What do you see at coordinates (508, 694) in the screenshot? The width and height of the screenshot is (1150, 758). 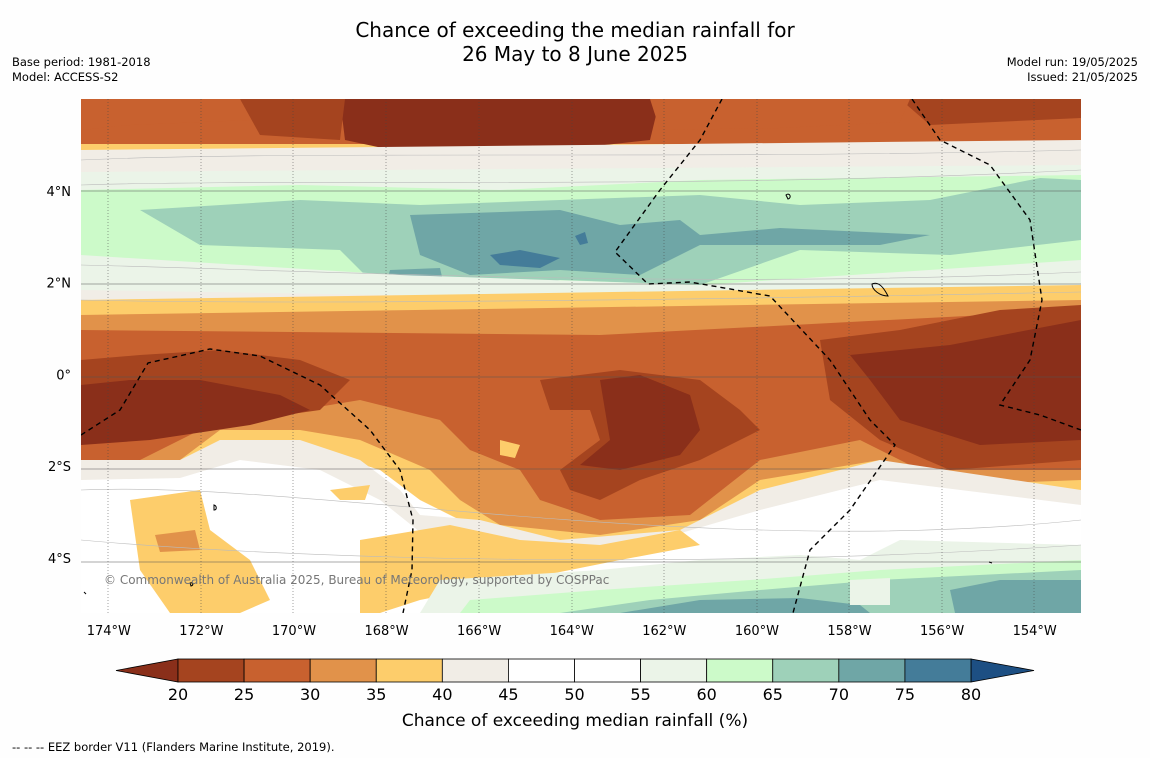 I see `colorbar-tick-label: 45` at bounding box center [508, 694].